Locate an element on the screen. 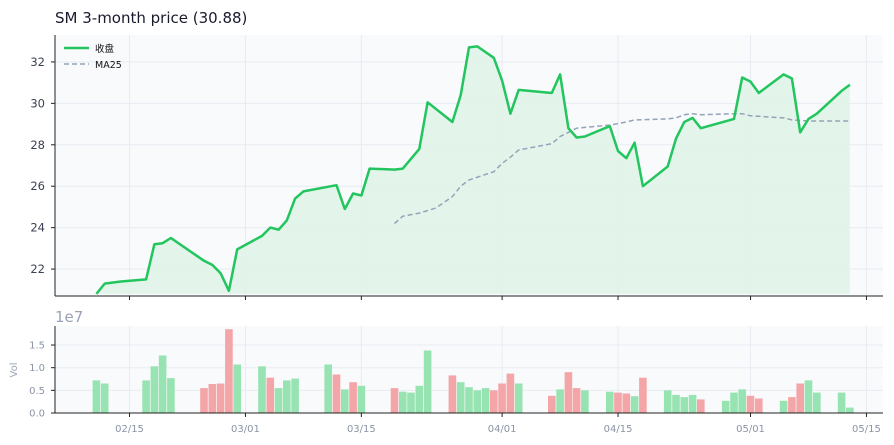  price-y-tick-label: 26 is located at coordinates (37, 186).